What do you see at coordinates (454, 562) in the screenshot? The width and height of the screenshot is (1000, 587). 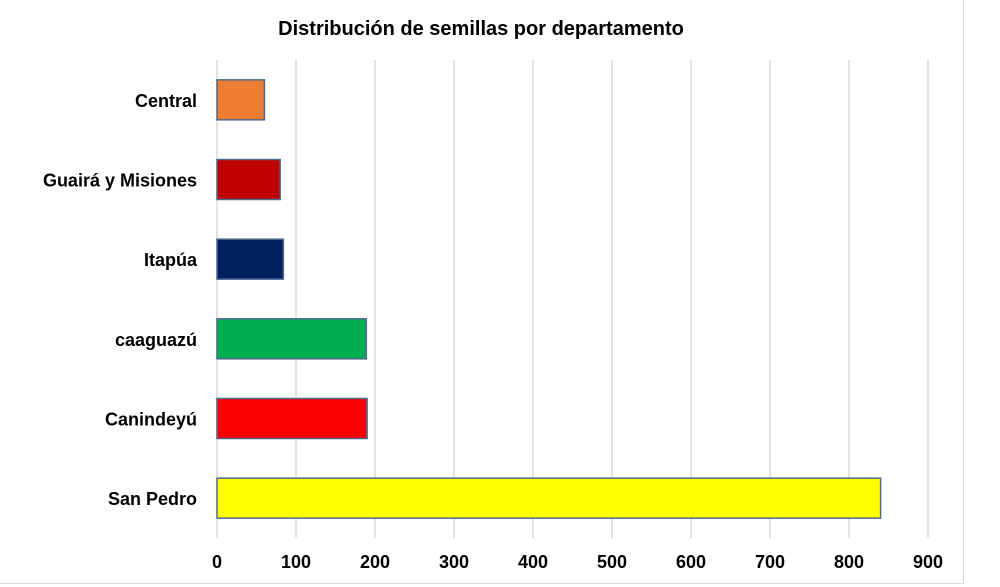 I see `x-tick-label: 300` at bounding box center [454, 562].